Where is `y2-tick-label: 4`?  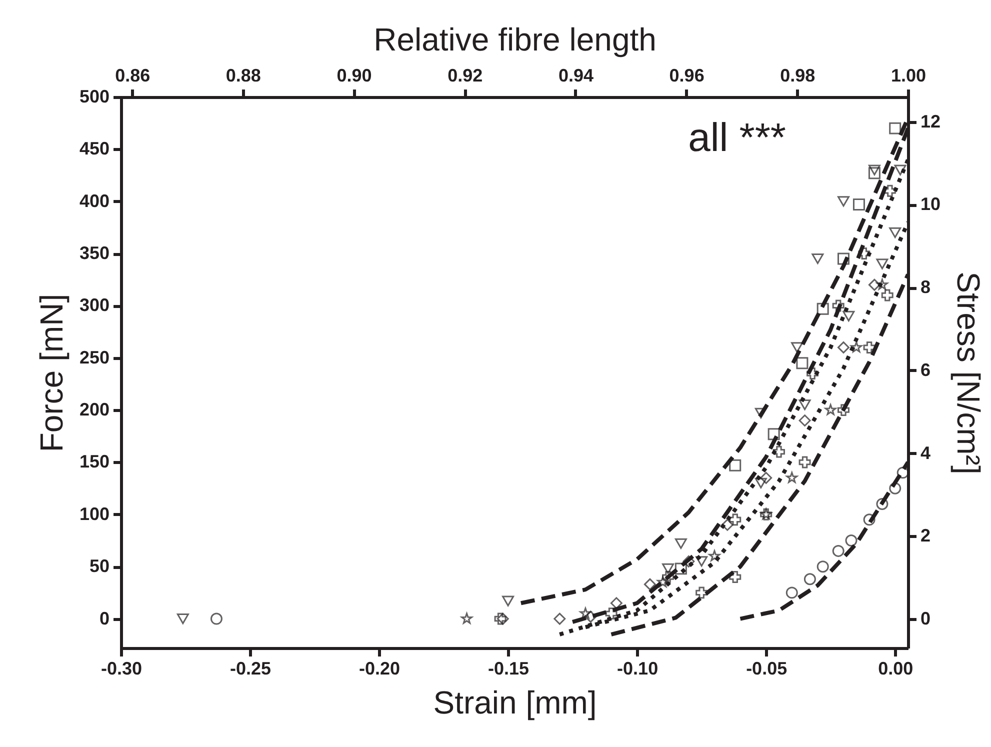
y2-tick-label: 4 is located at coordinates (925, 452).